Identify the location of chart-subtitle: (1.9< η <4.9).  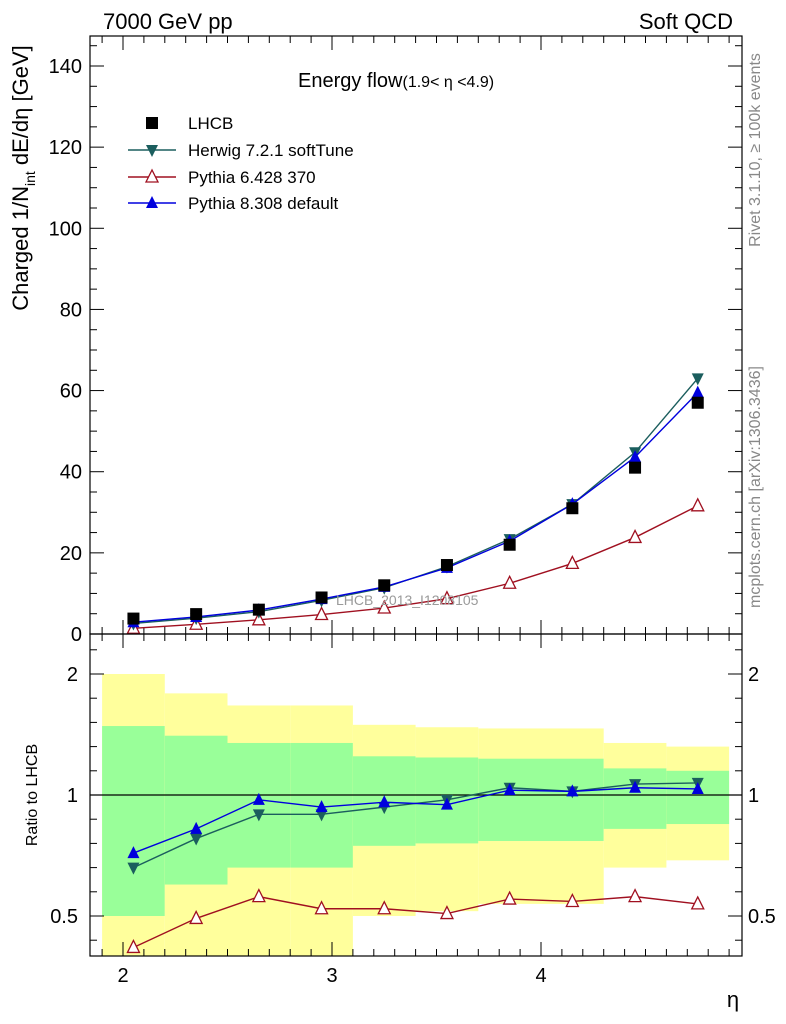
(449, 82).